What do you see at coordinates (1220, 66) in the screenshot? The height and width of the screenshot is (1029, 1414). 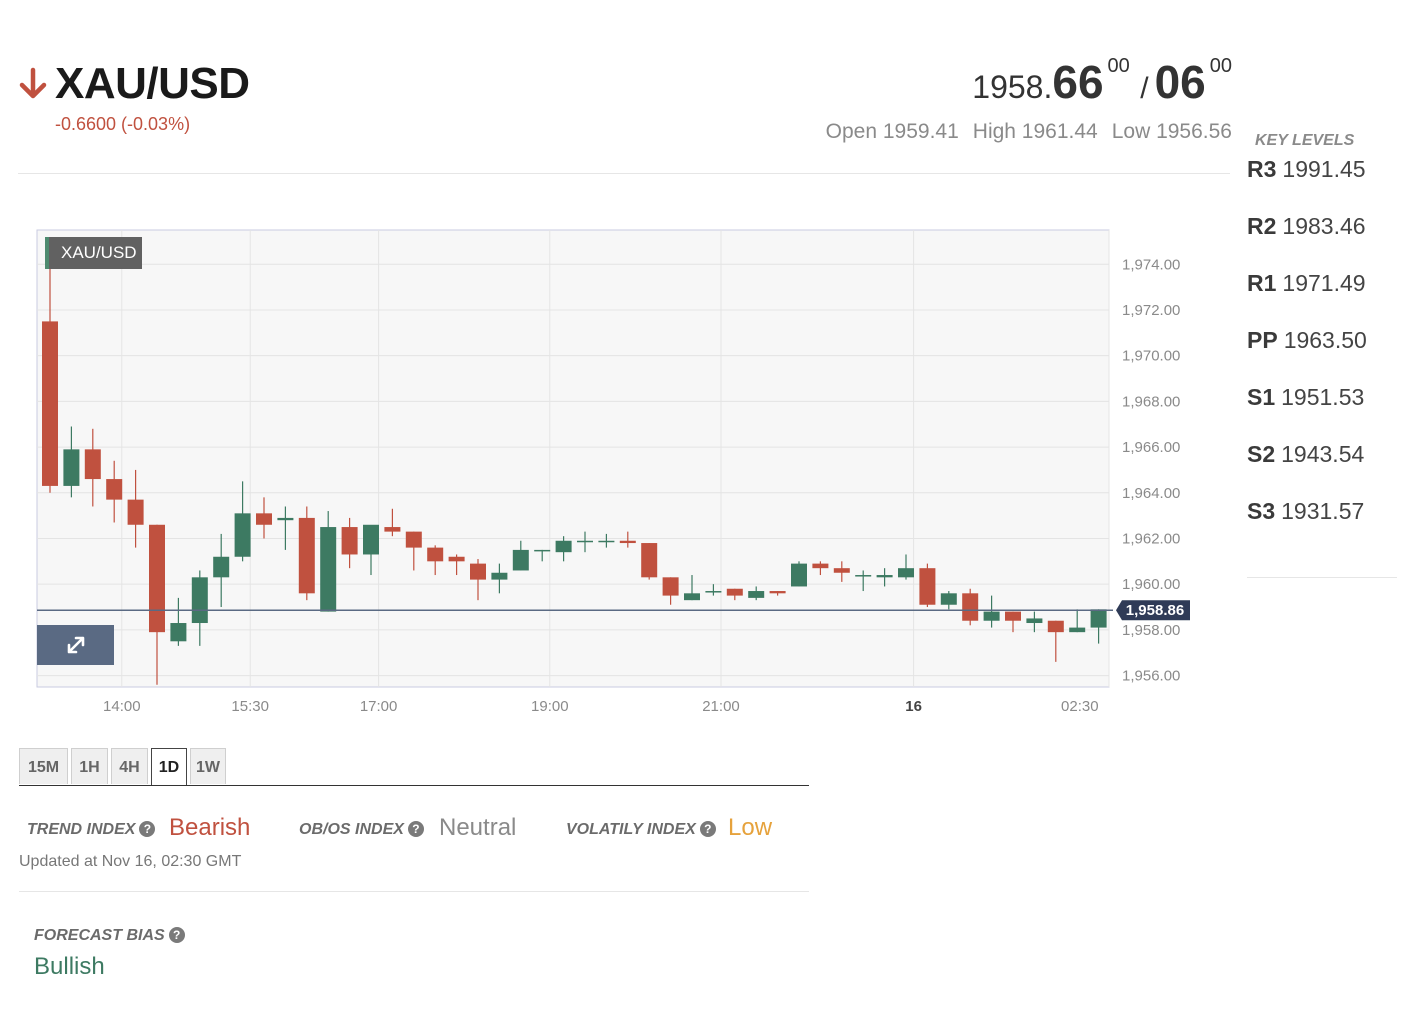 I see `ask-fraction: 00` at bounding box center [1220, 66].